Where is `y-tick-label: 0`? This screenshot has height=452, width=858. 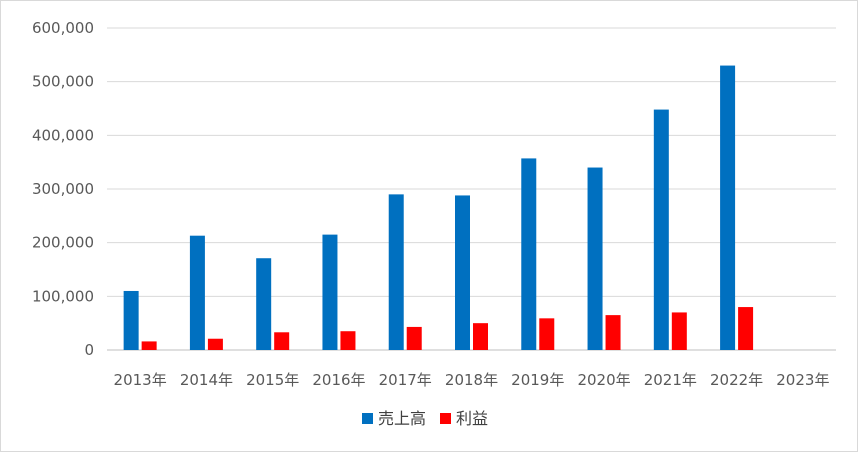 y-tick-label: 0 is located at coordinates (89, 350).